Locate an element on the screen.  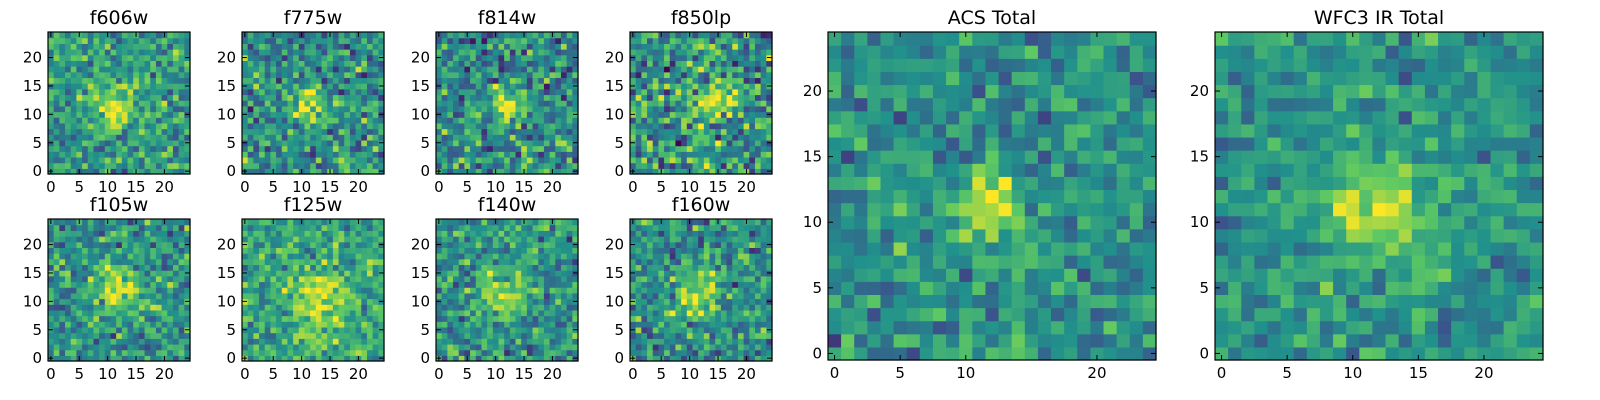
panel-title: f140w is located at coordinates (507, 205).